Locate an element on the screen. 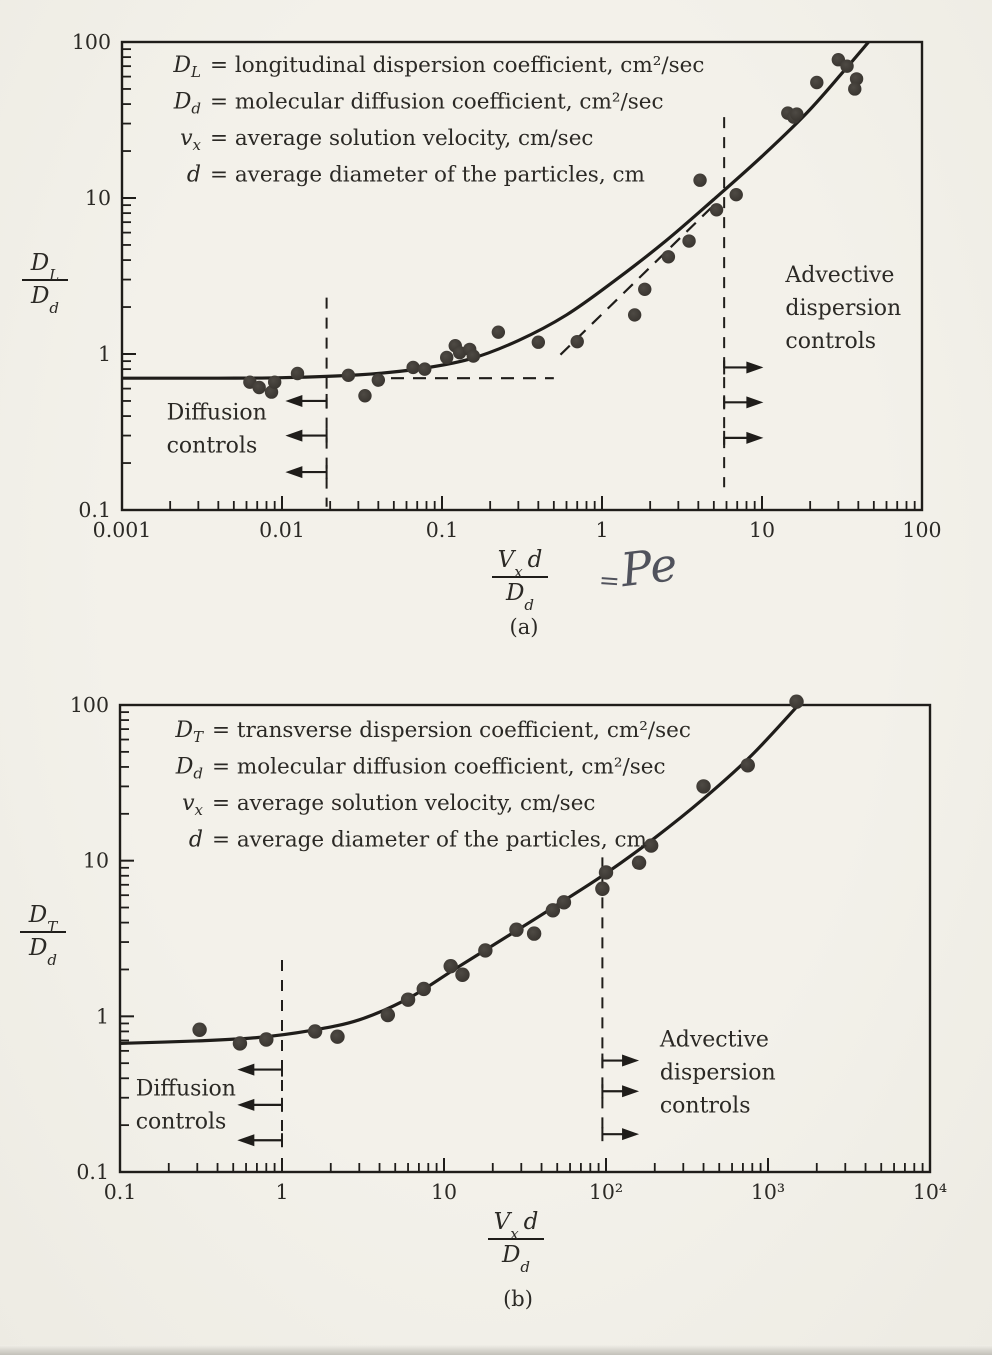 This screenshot has width=992, height=1355. x-axis-label-b-denominator: Dd is located at coordinates (516, 1259).